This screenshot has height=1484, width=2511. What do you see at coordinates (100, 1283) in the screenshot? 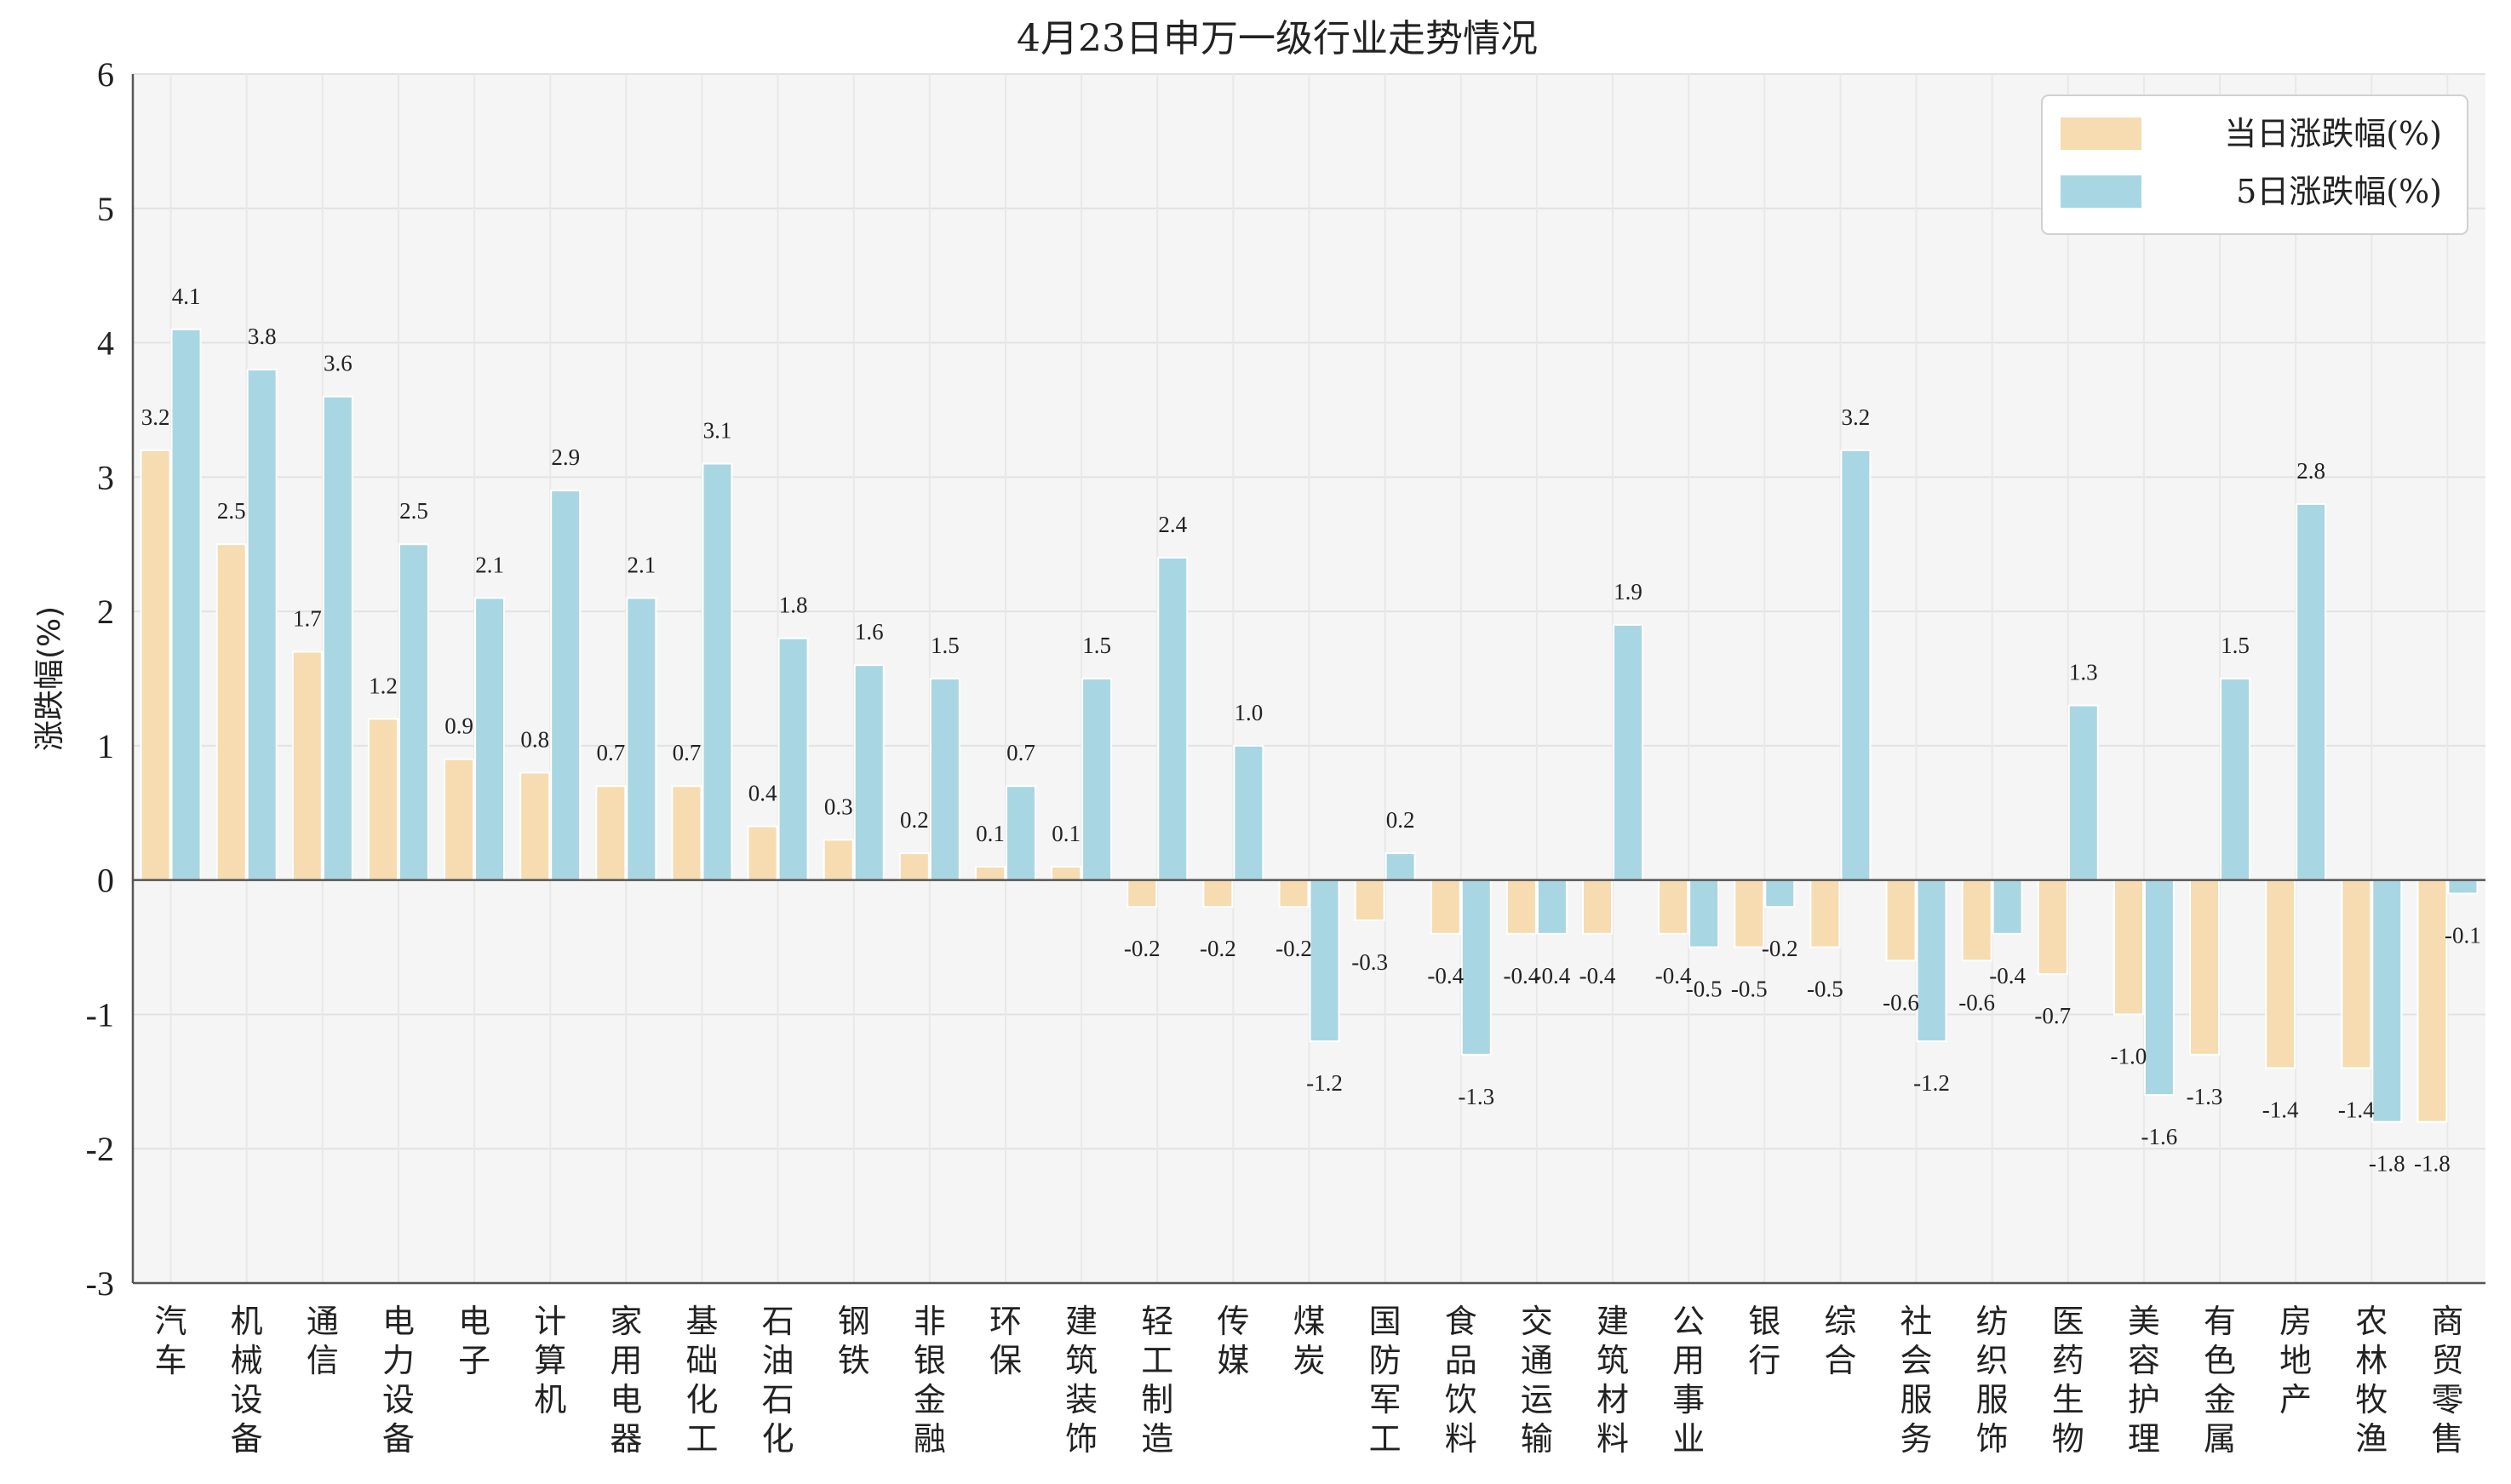
I see `y-tick-label: -3` at bounding box center [100, 1283].